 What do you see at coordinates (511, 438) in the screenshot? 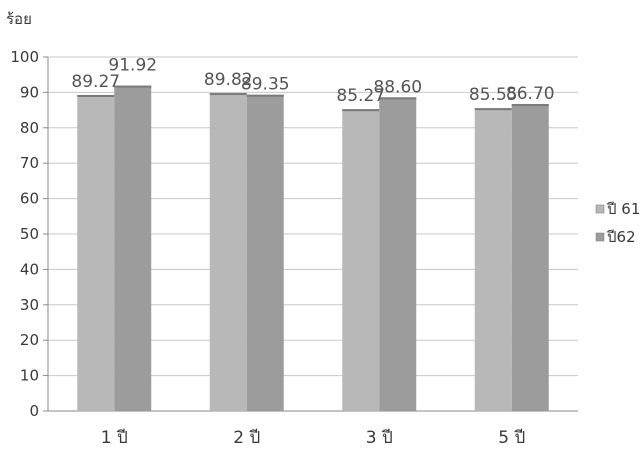
I see `x-category-label: 5 ปี` at bounding box center [511, 438].